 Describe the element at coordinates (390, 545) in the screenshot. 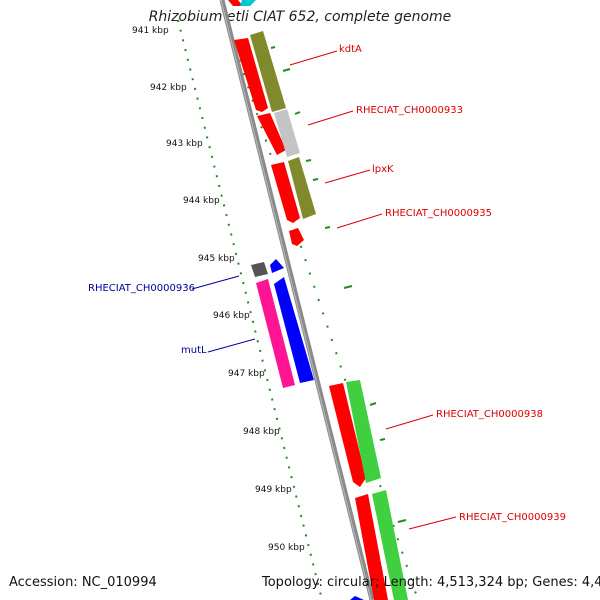

I see `gene-RHECIAT_CH0000939` at that location.